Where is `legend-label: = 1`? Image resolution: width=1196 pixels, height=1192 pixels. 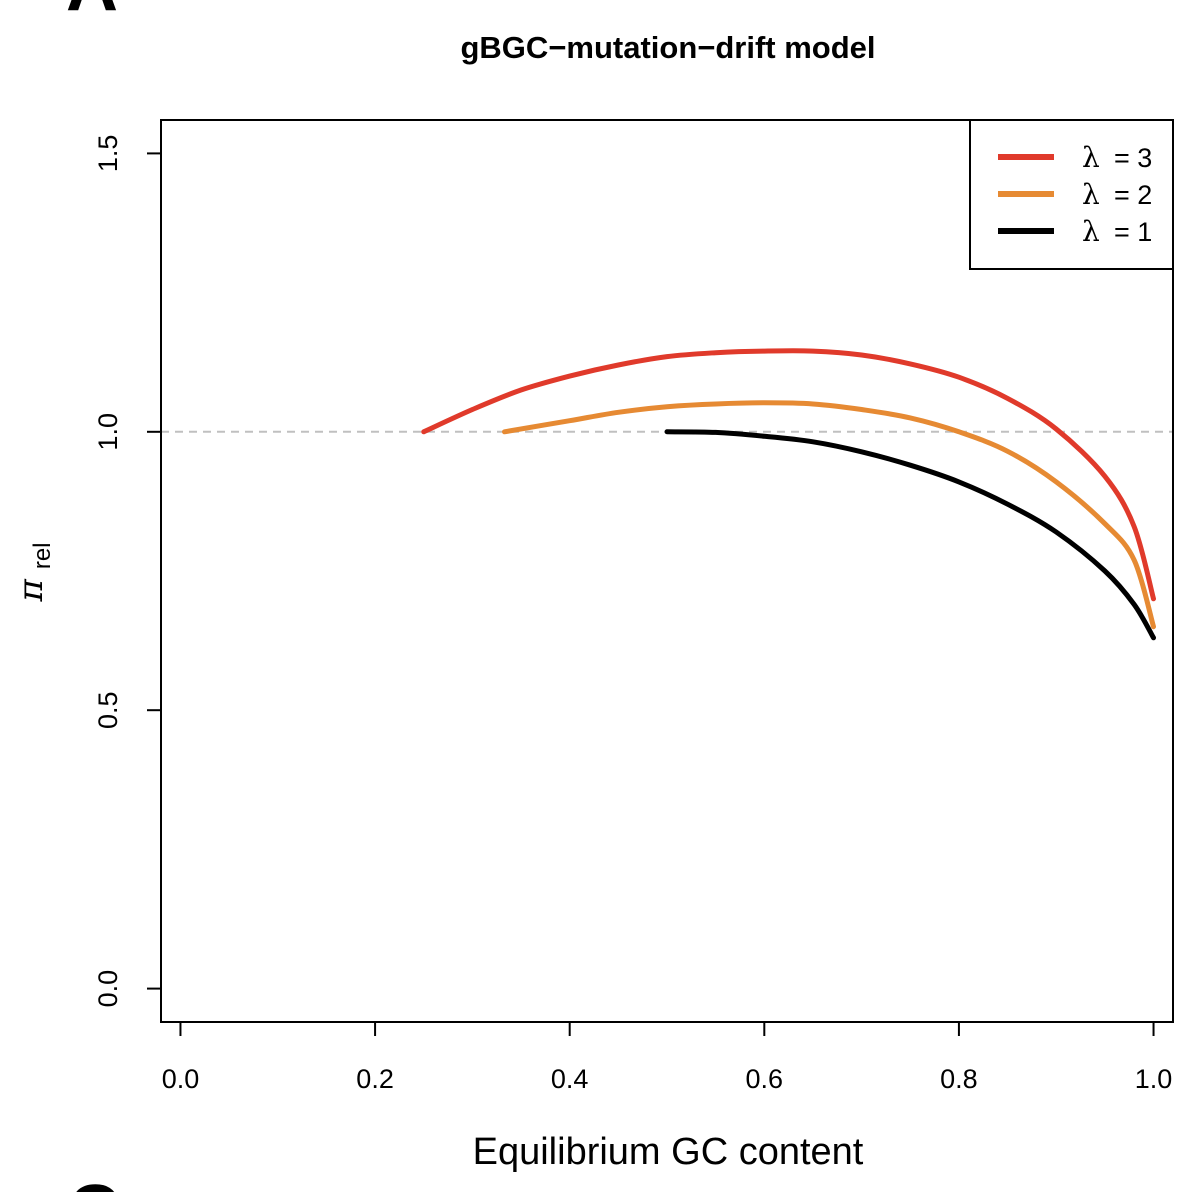
legend-label: = 1 is located at coordinates (1133, 232).